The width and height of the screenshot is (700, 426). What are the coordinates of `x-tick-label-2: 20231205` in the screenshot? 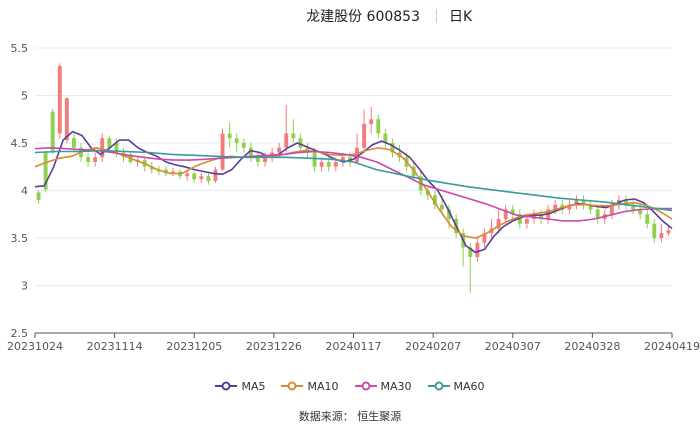 It's located at (194, 346).